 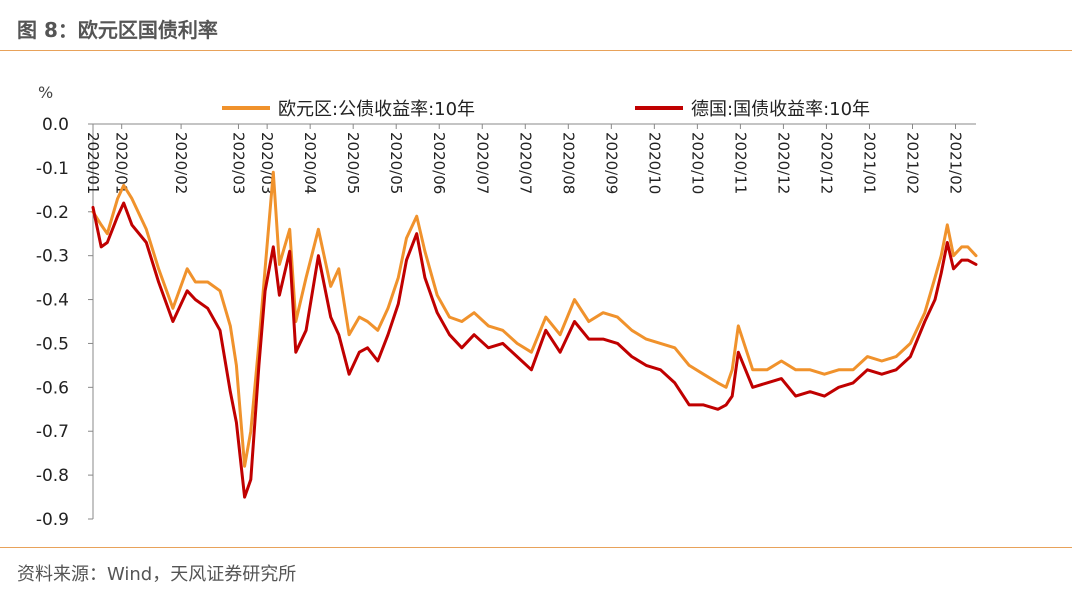 What do you see at coordinates (310, 163) in the screenshot?
I see `x-tick-label: 2020/04` at bounding box center [310, 163].